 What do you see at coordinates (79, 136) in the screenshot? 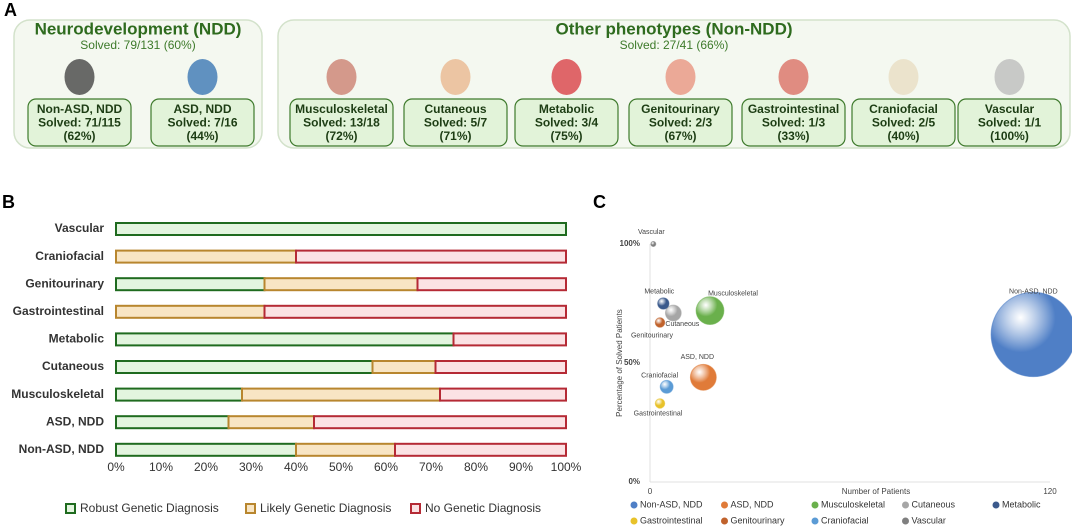
I see `card-text: (62%)` at bounding box center [79, 136].